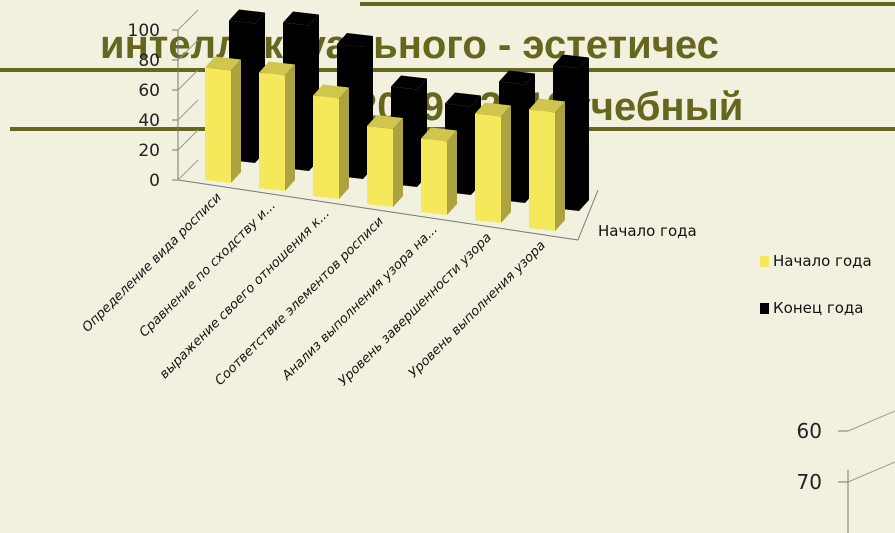  I want to click on y-tick-label: 80, so click(149, 61).